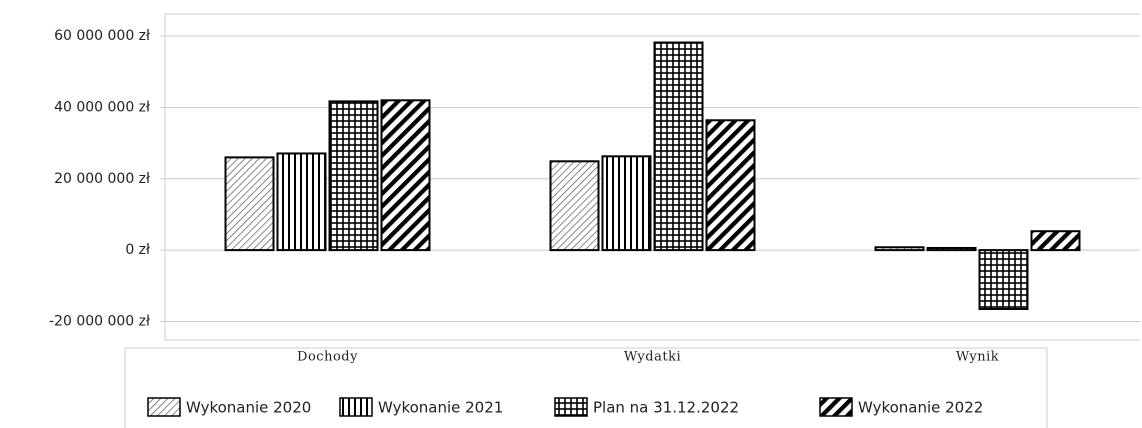  I want to click on x-tick-label: Dochody, so click(327, 357).